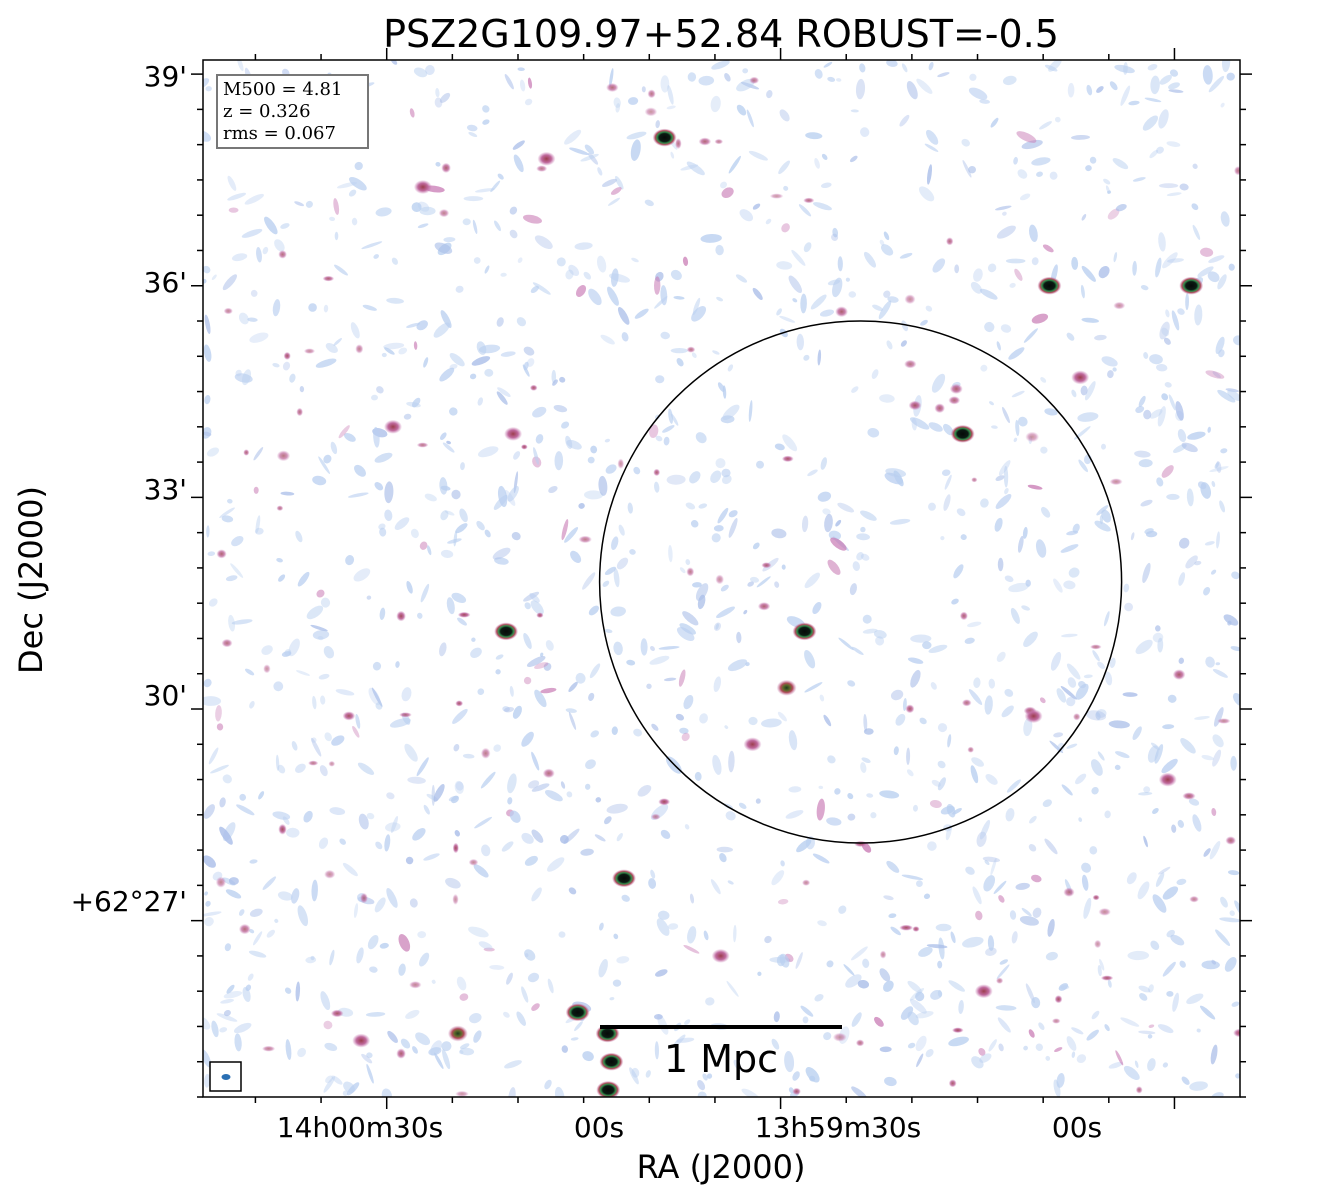 Image resolution: width=1321 pixels, height=1200 pixels. What do you see at coordinates (282, 89) in the screenshot?
I see `info-box-m500: M500 = 4.81` at bounding box center [282, 89].